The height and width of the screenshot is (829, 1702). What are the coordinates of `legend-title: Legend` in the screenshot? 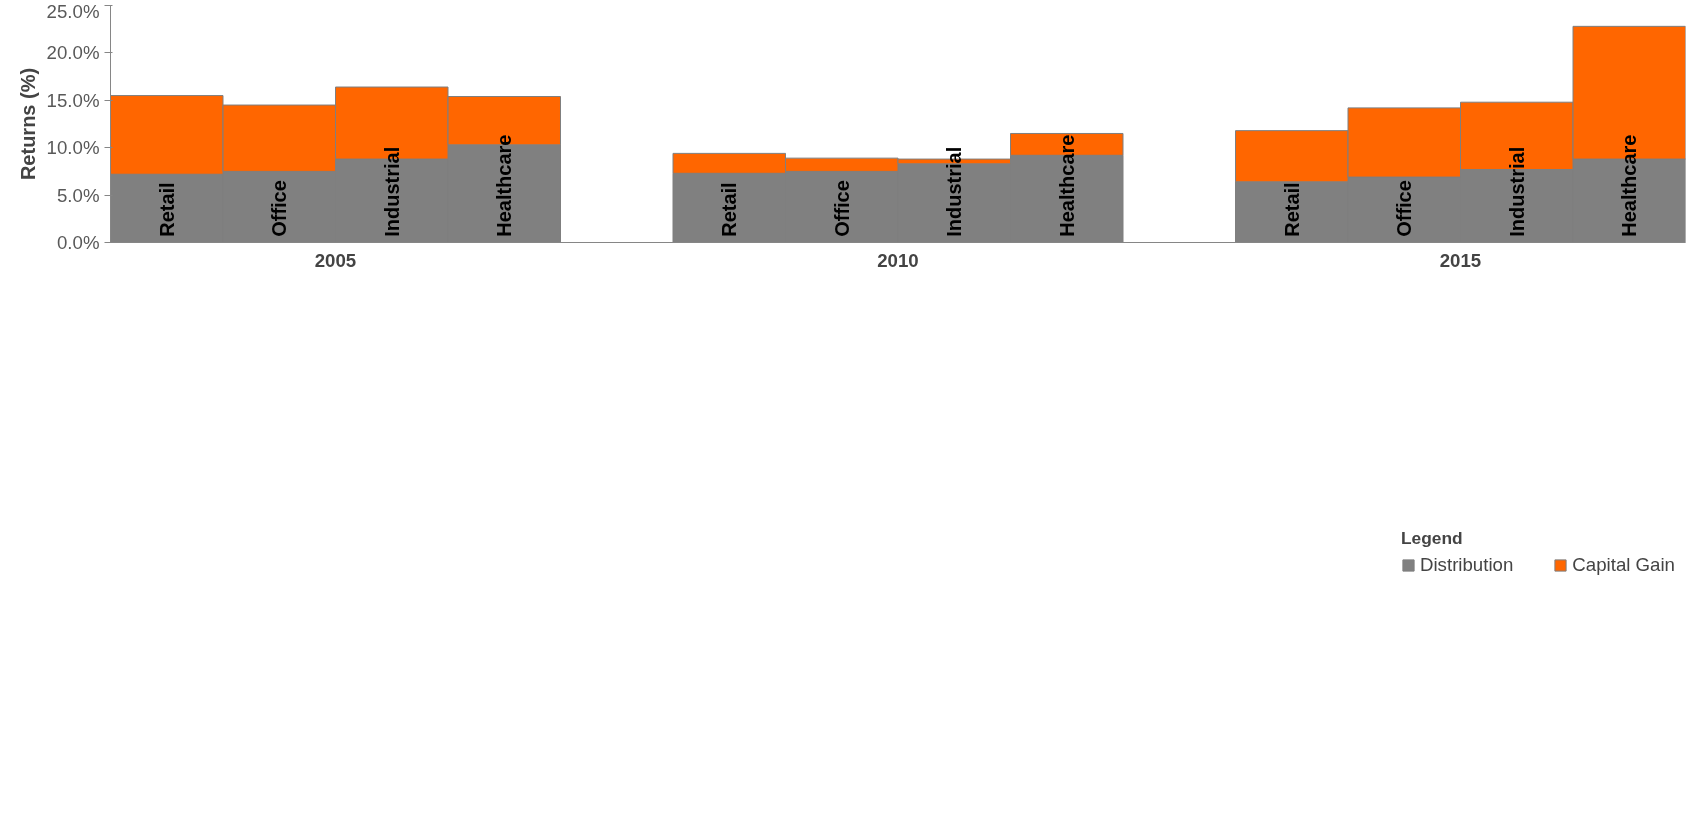 It's located at (1432, 538).